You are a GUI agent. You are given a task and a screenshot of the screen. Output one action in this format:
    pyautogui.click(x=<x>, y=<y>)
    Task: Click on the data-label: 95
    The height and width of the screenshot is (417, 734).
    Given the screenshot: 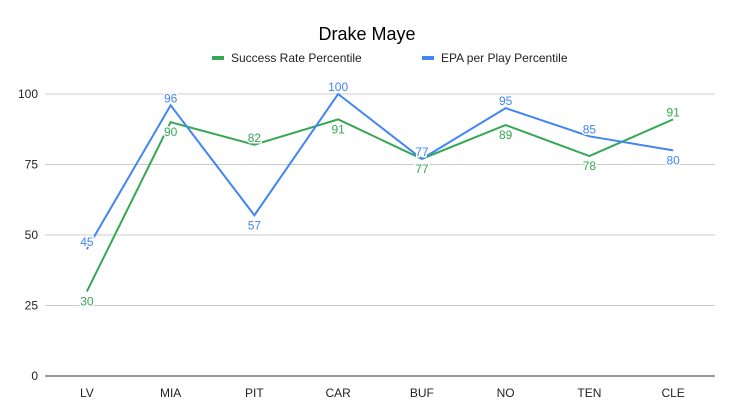 What is the action you would take?
    pyautogui.click(x=506, y=101)
    